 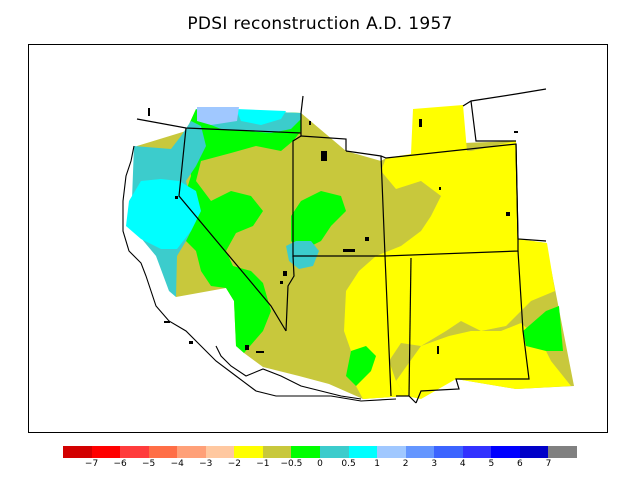 I want to click on colorbar-tick-label: 0, so click(x=320, y=464).